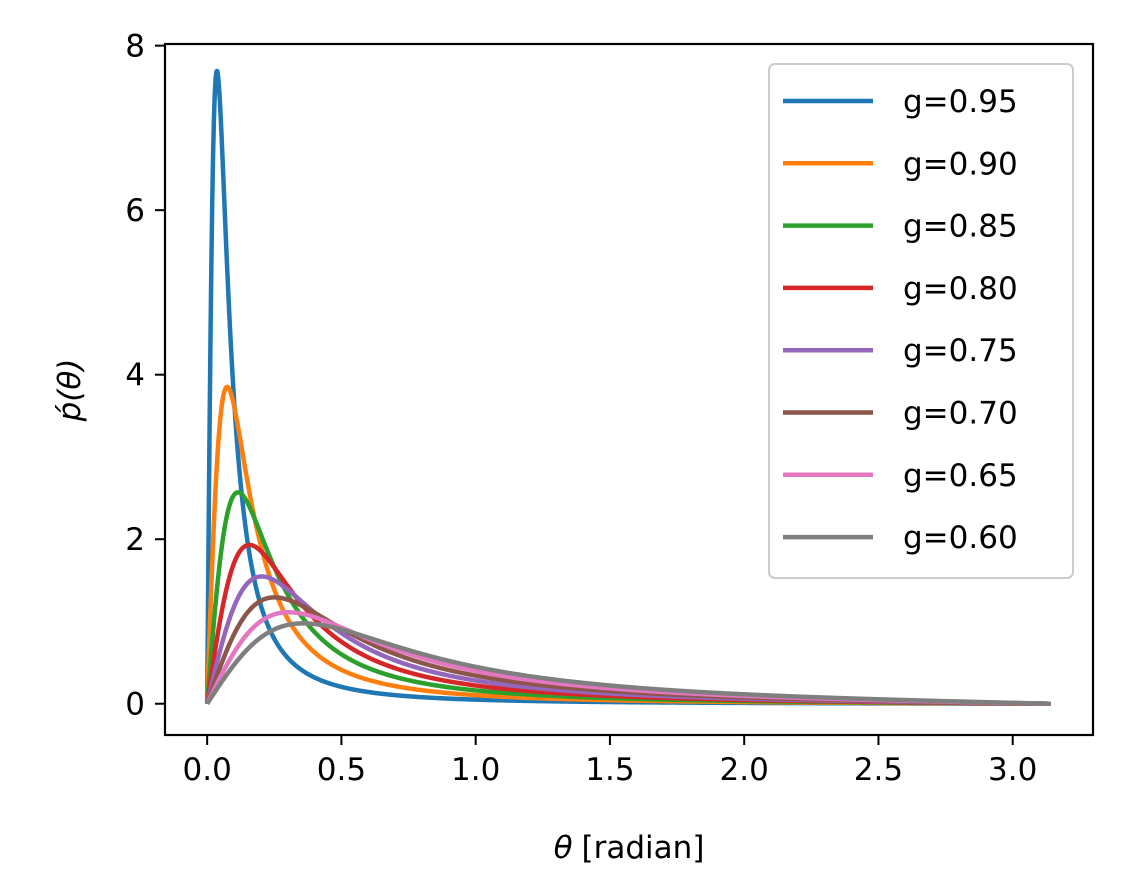  What do you see at coordinates (960, 164) in the screenshot?
I see `legend-label: g=0.90` at bounding box center [960, 164].